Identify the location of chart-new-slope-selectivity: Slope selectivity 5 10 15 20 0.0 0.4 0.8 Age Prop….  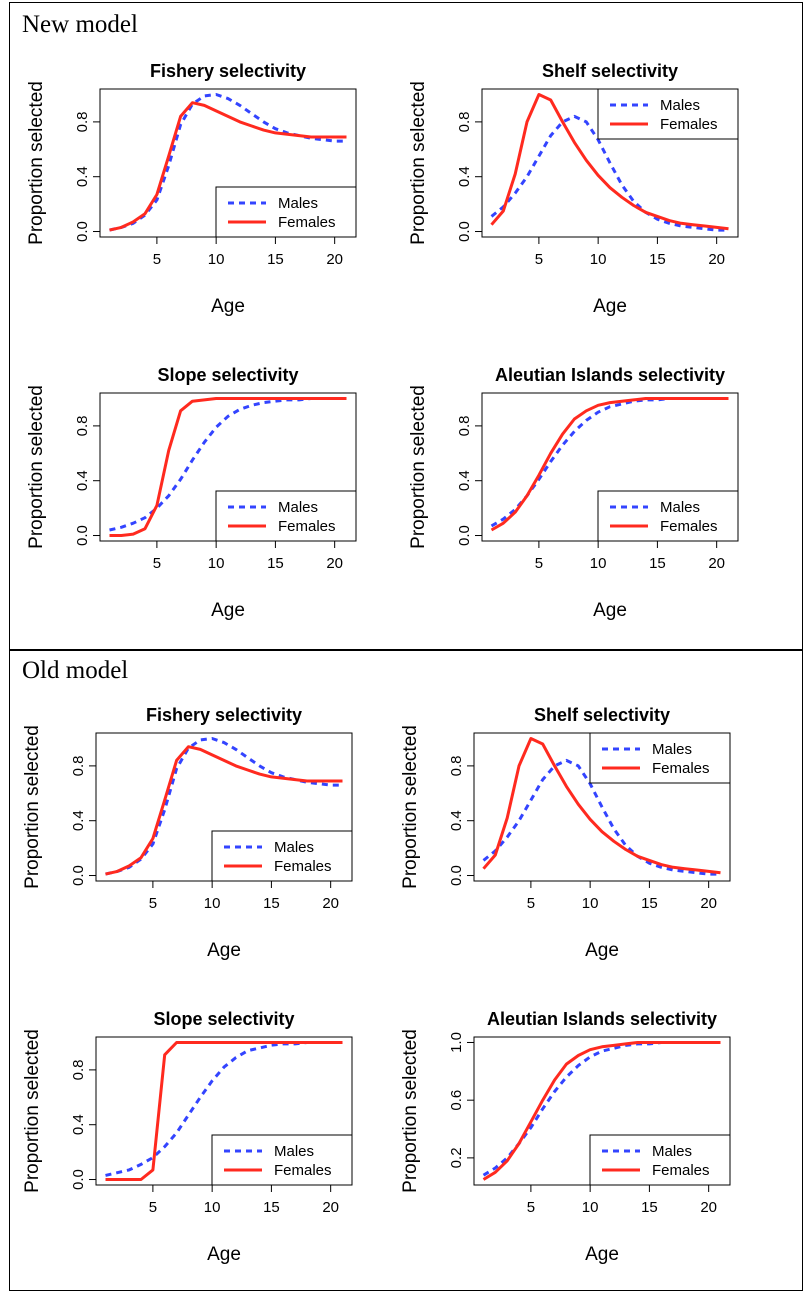
(191, 493).